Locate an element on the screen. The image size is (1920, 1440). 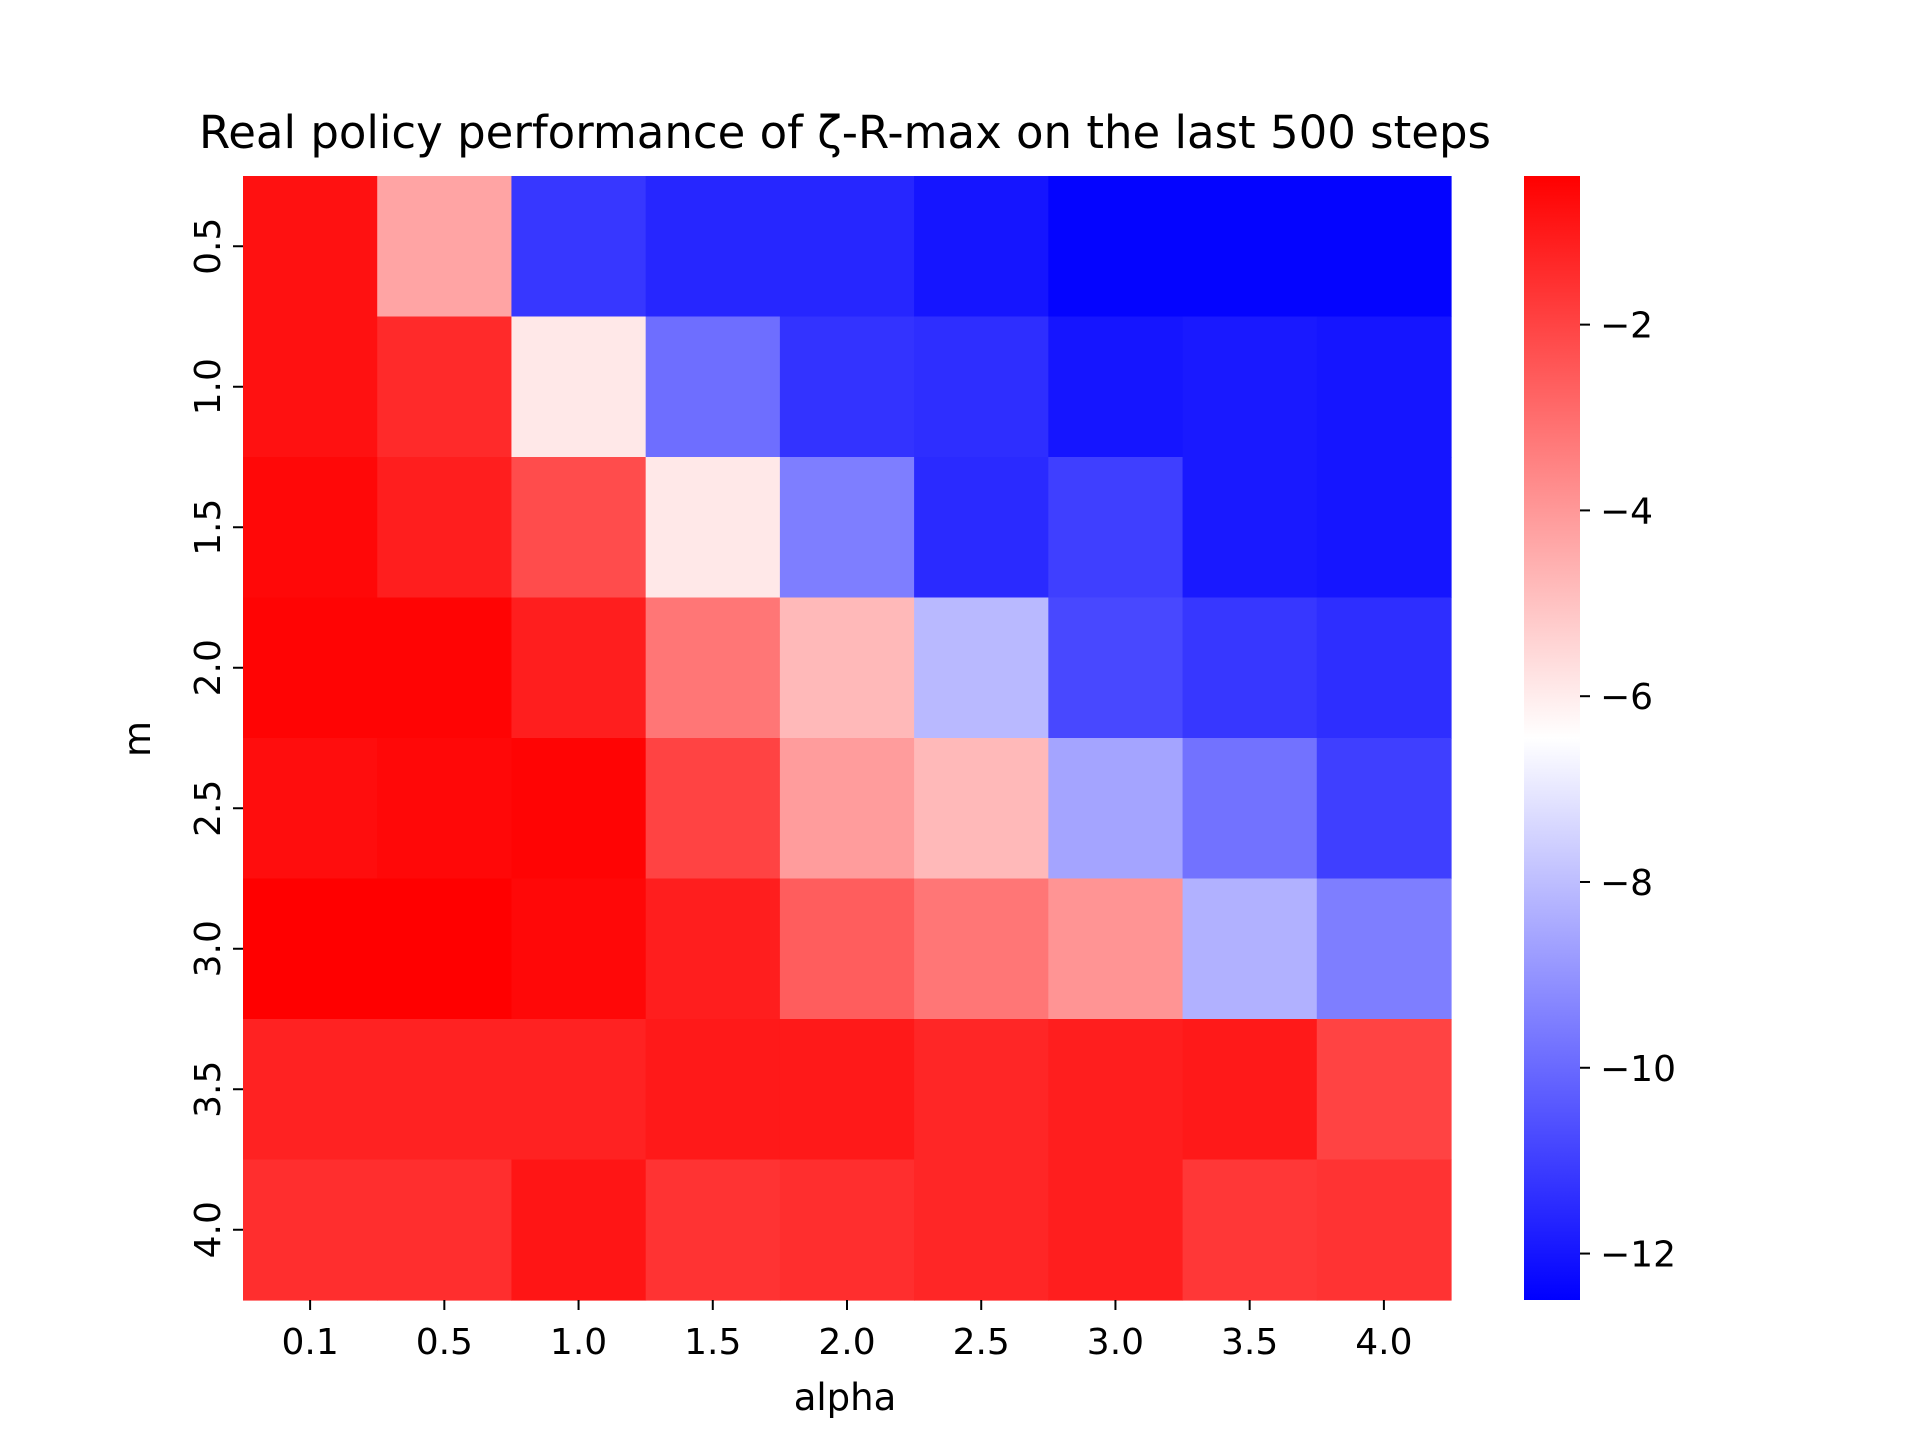
y-tick-label: 1.0 is located at coordinates (208, 386).